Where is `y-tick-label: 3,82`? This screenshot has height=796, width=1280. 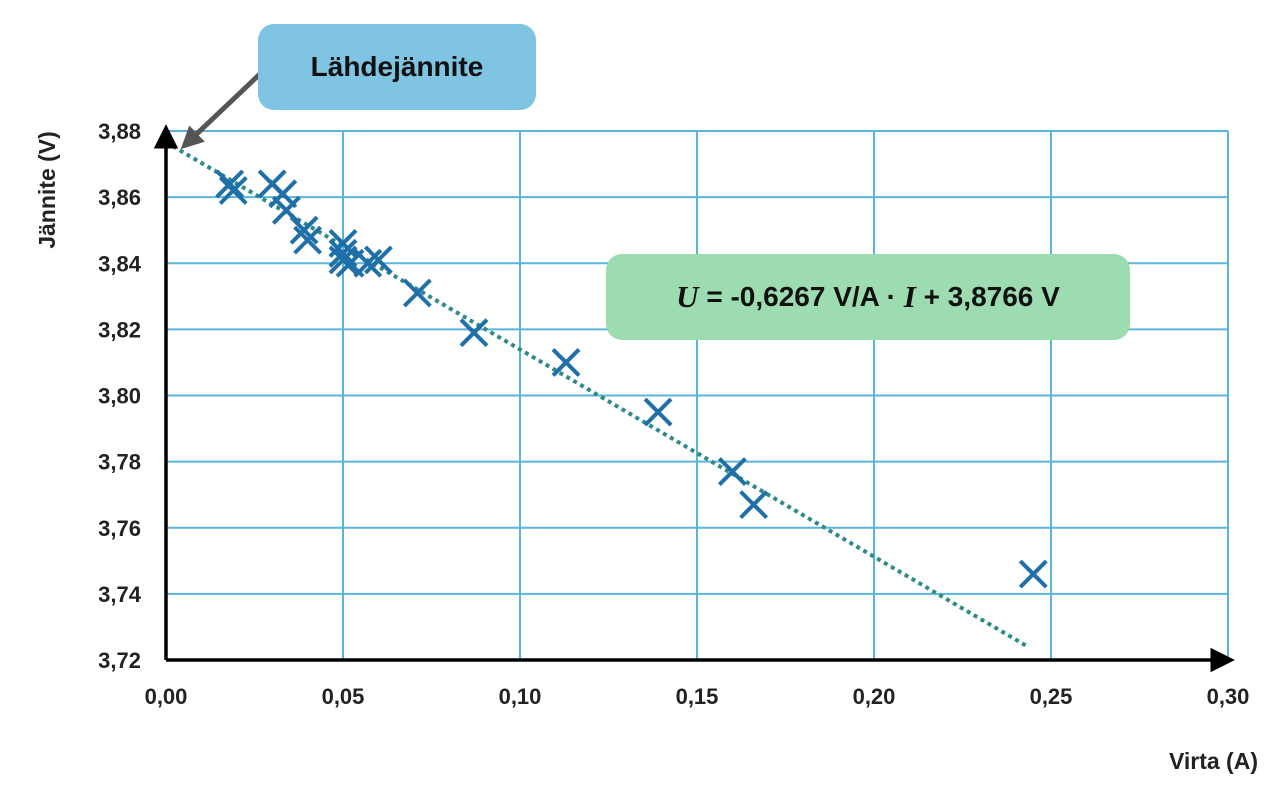
y-tick-label: 3,82 is located at coordinates (119, 329).